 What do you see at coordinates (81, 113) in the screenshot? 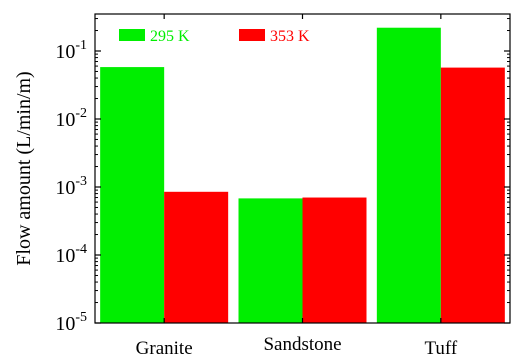
I see `y-tick-exponent: -2` at bounding box center [81, 113].